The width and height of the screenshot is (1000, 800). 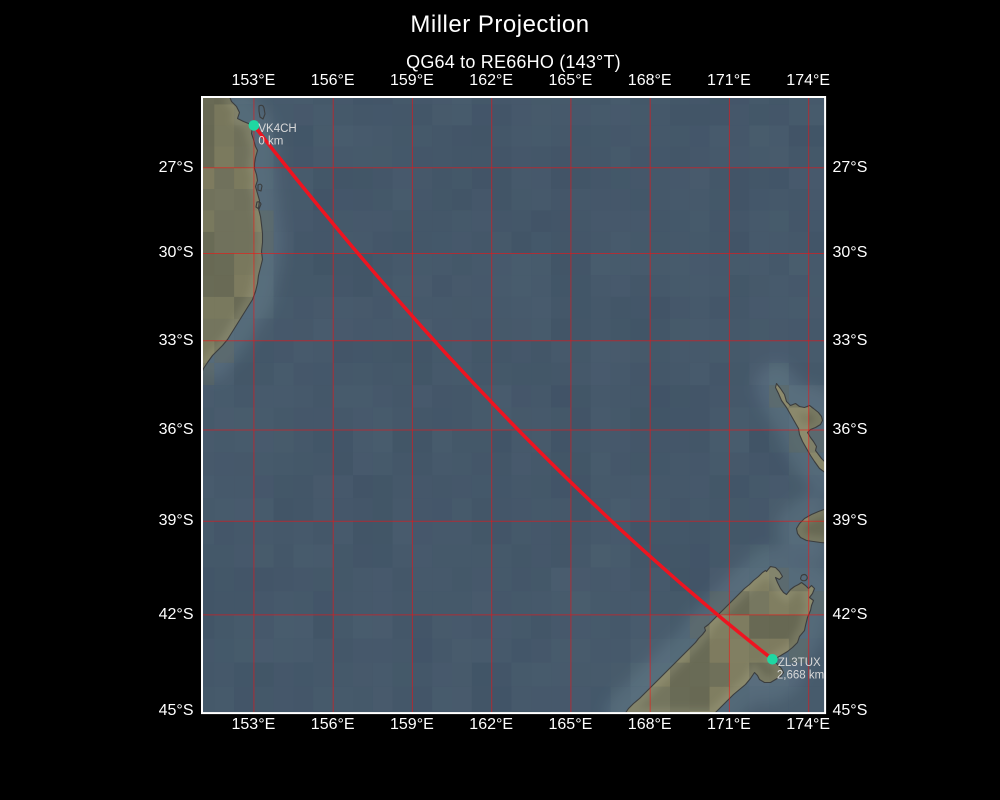 I want to click on svg-text: ZL3TUX, so click(x=798, y=662).